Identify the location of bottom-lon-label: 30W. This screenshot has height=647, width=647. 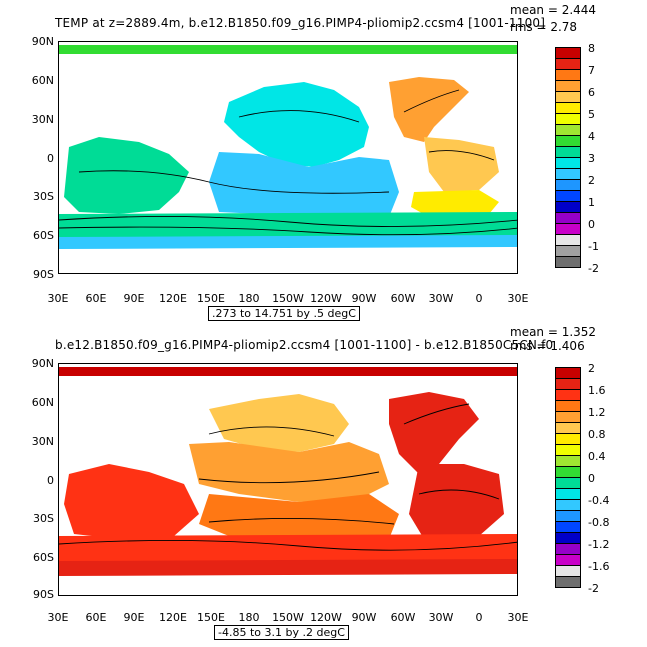
(441, 617).